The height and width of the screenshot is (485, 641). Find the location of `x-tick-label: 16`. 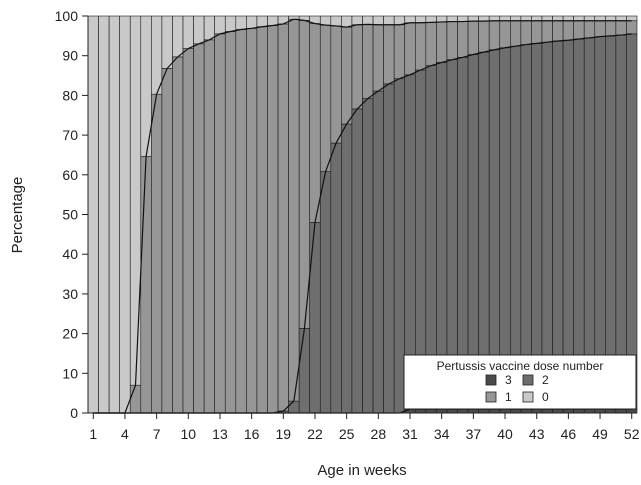

x-tick-label: 16 is located at coordinates (252, 434).